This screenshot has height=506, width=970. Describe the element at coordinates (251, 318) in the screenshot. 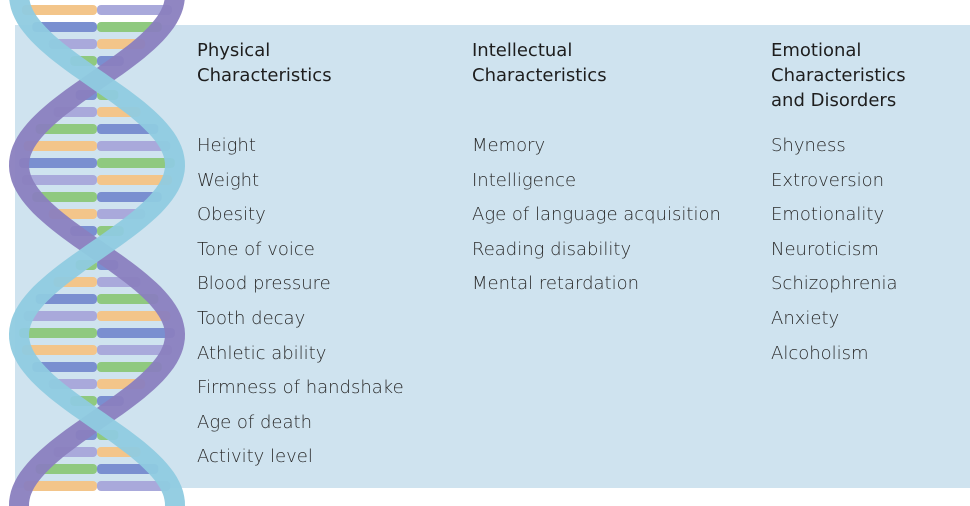

I see `list-item: Tooth decay` at that location.